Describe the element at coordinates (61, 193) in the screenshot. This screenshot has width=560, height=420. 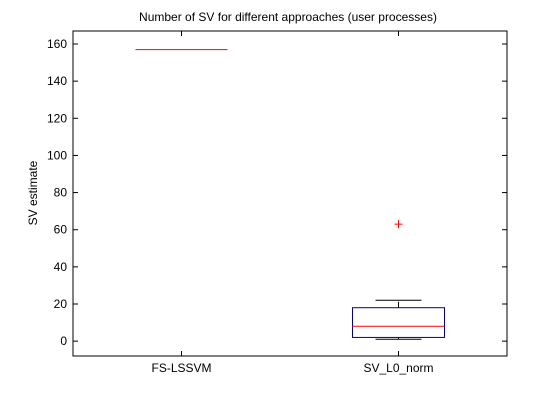
I see `y-tick-label: 80` at that location.